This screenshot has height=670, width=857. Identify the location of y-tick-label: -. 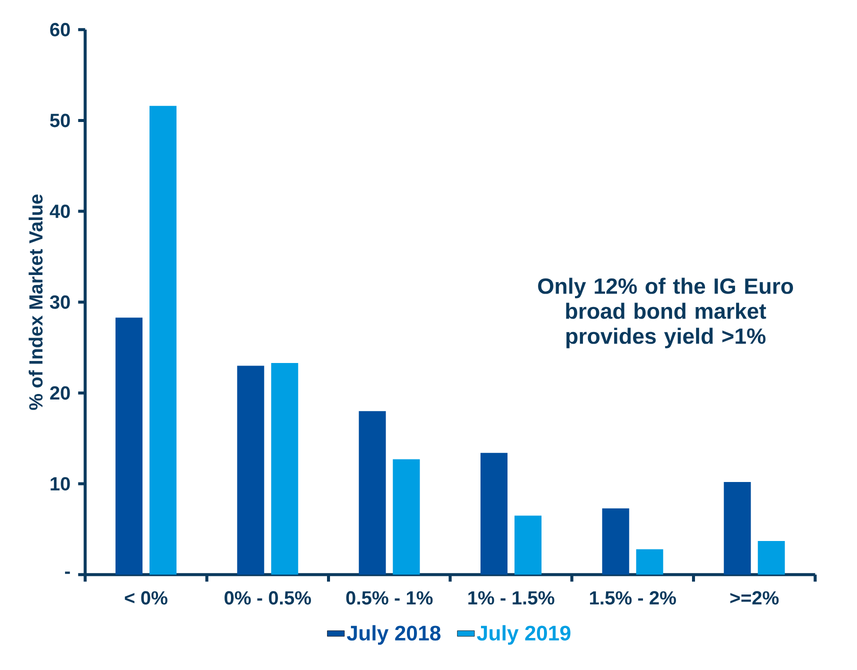
(67, 573).